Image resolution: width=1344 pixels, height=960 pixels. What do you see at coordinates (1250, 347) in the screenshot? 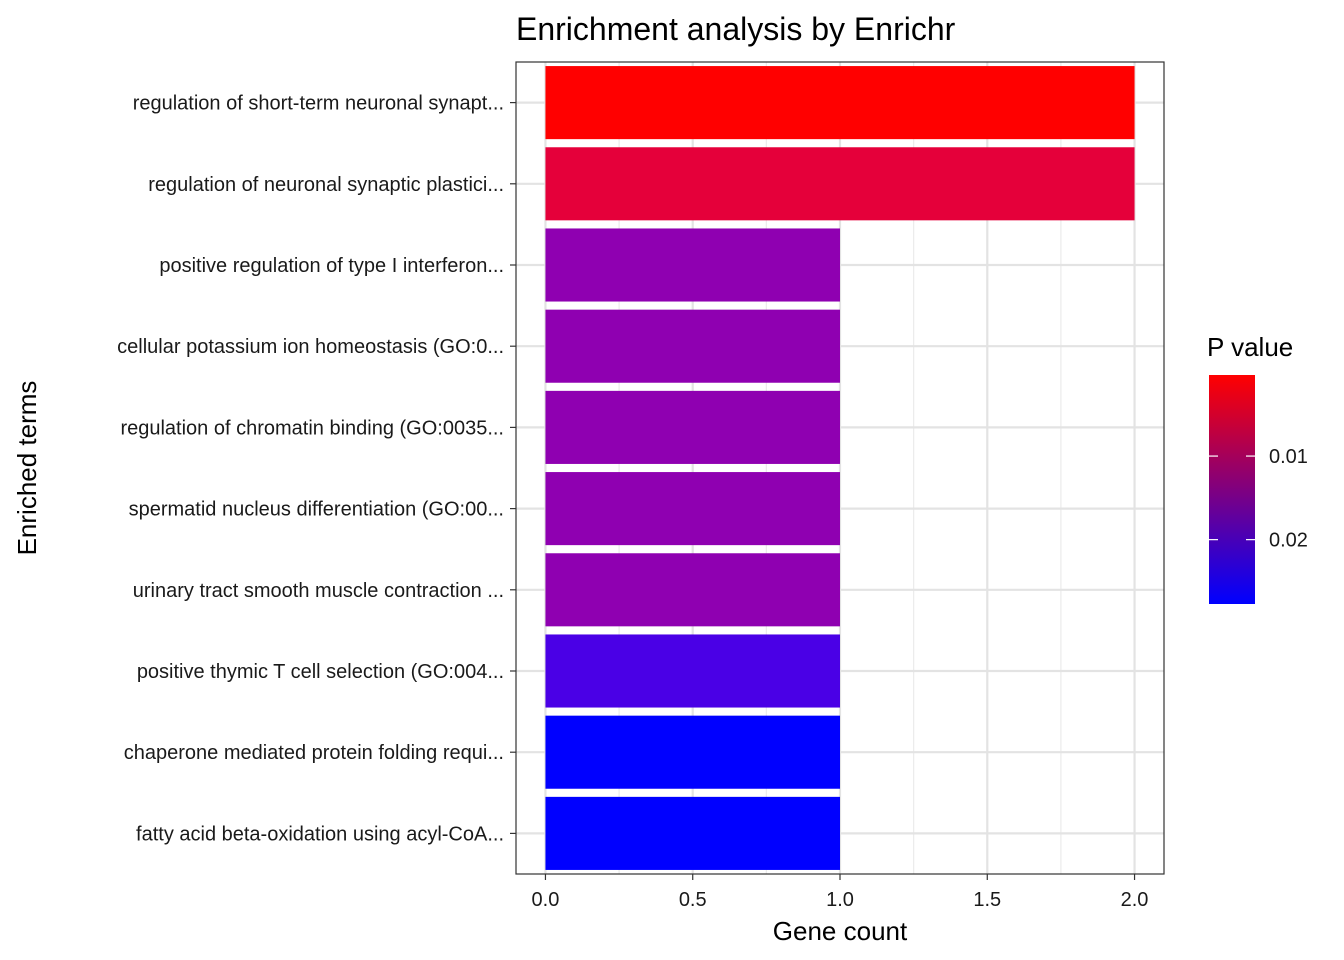
I see `legend-title: P value` at bounding box center [1250, 347].